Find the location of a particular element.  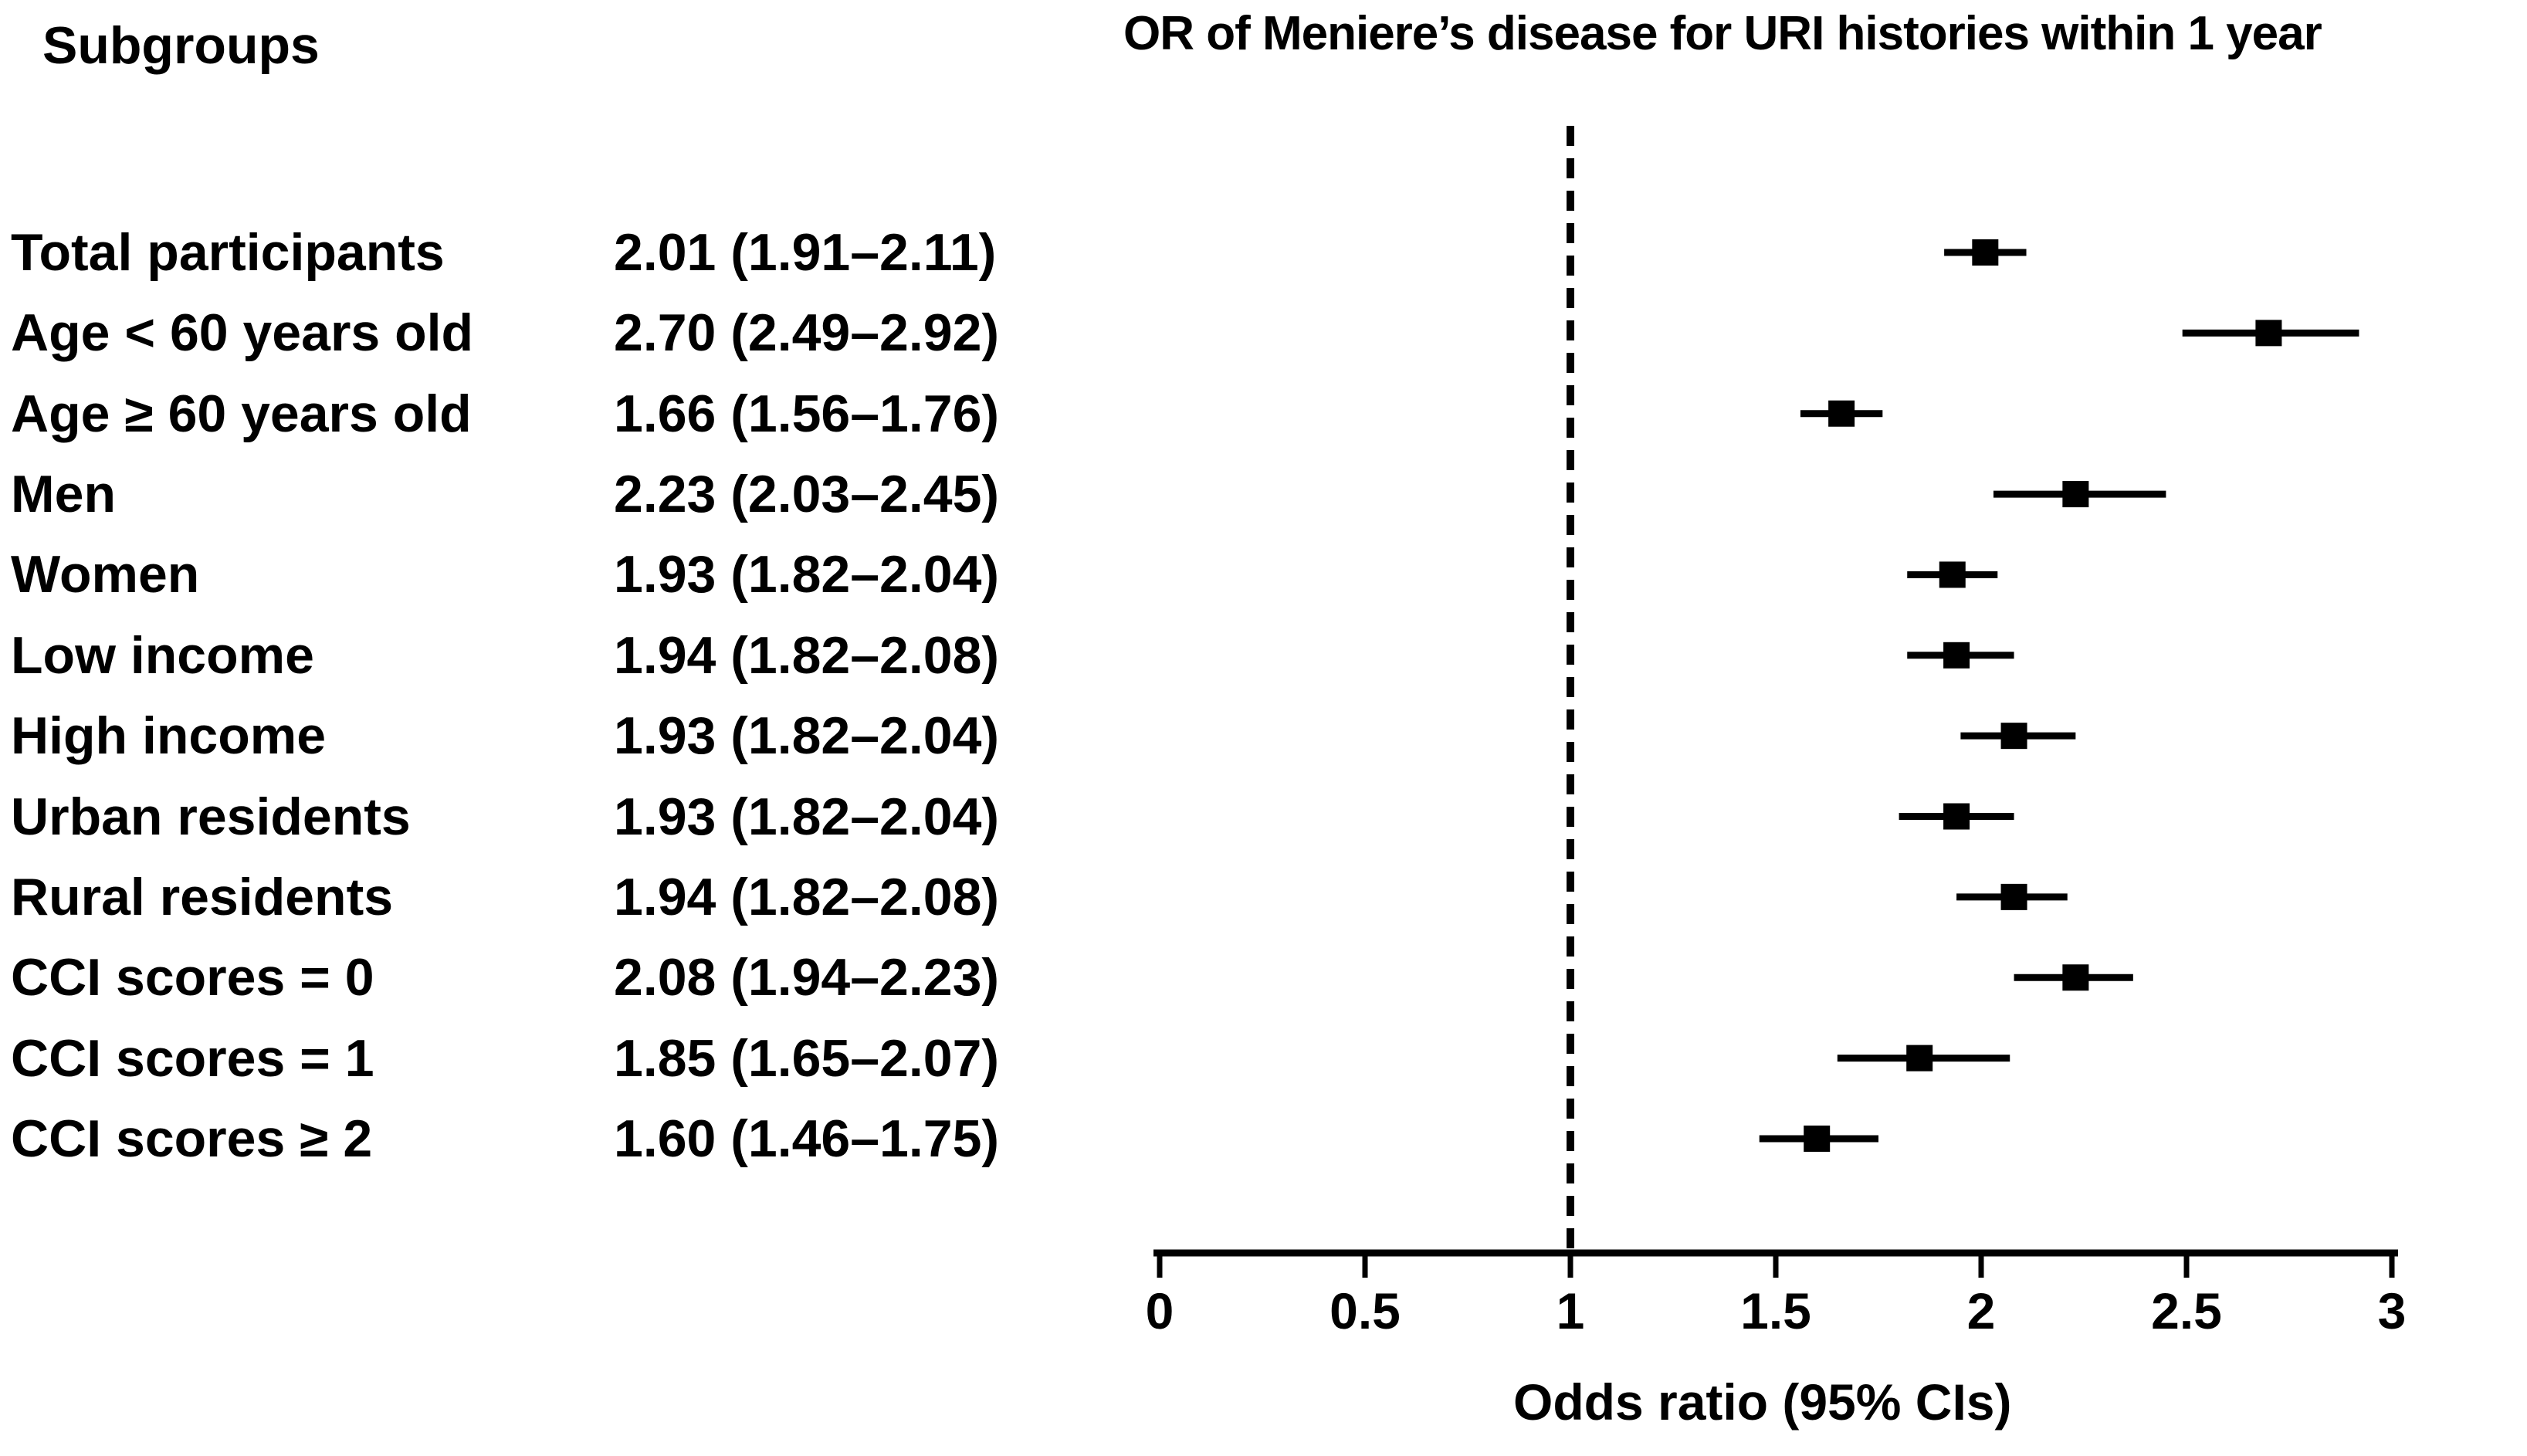

subgroup-label: Rural residents is located at coordinates (202, 896).